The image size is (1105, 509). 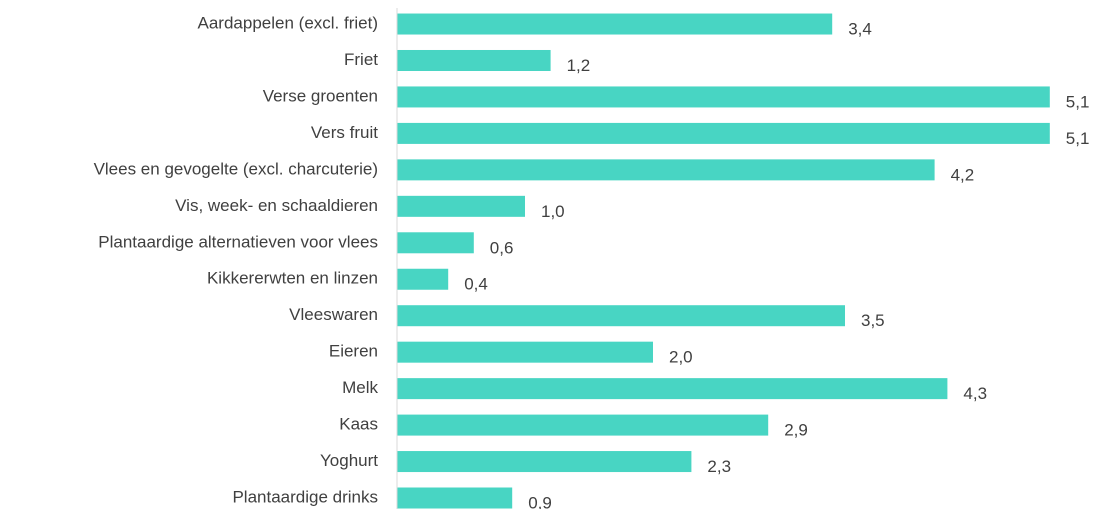 I want to click on y-tick-label: Yoghurt, so click(x=349, y=460).